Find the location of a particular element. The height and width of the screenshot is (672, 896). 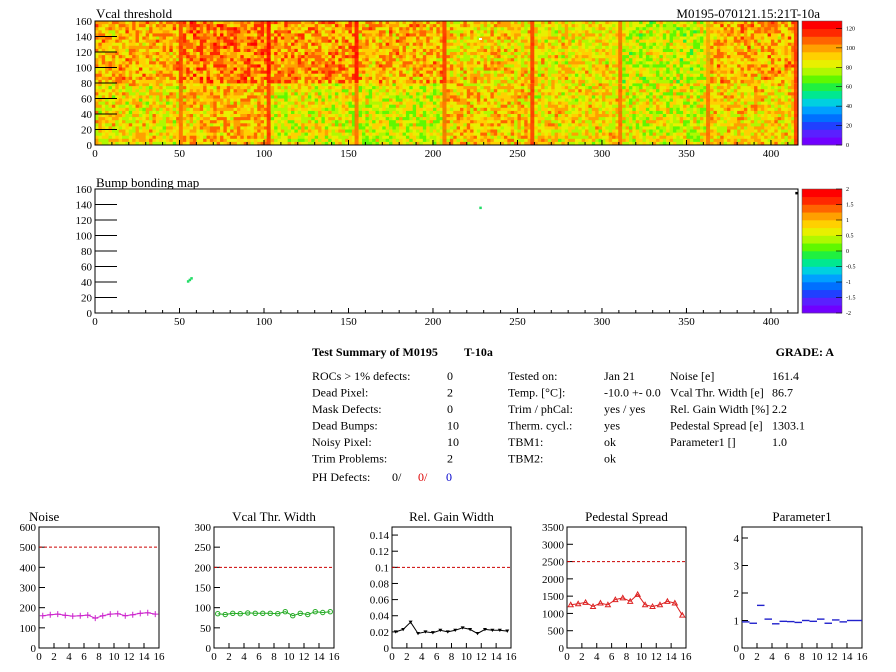

y-tick-label: 160 is located at coordinates (84, 22).